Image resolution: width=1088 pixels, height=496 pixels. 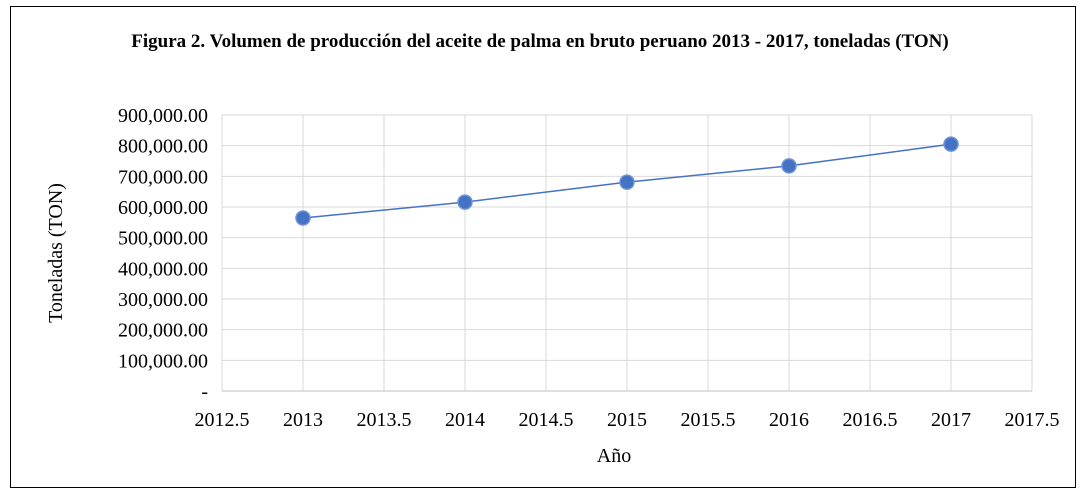 I want to click on y-tick-label: 700,000.00, so click(x=163, y=177).